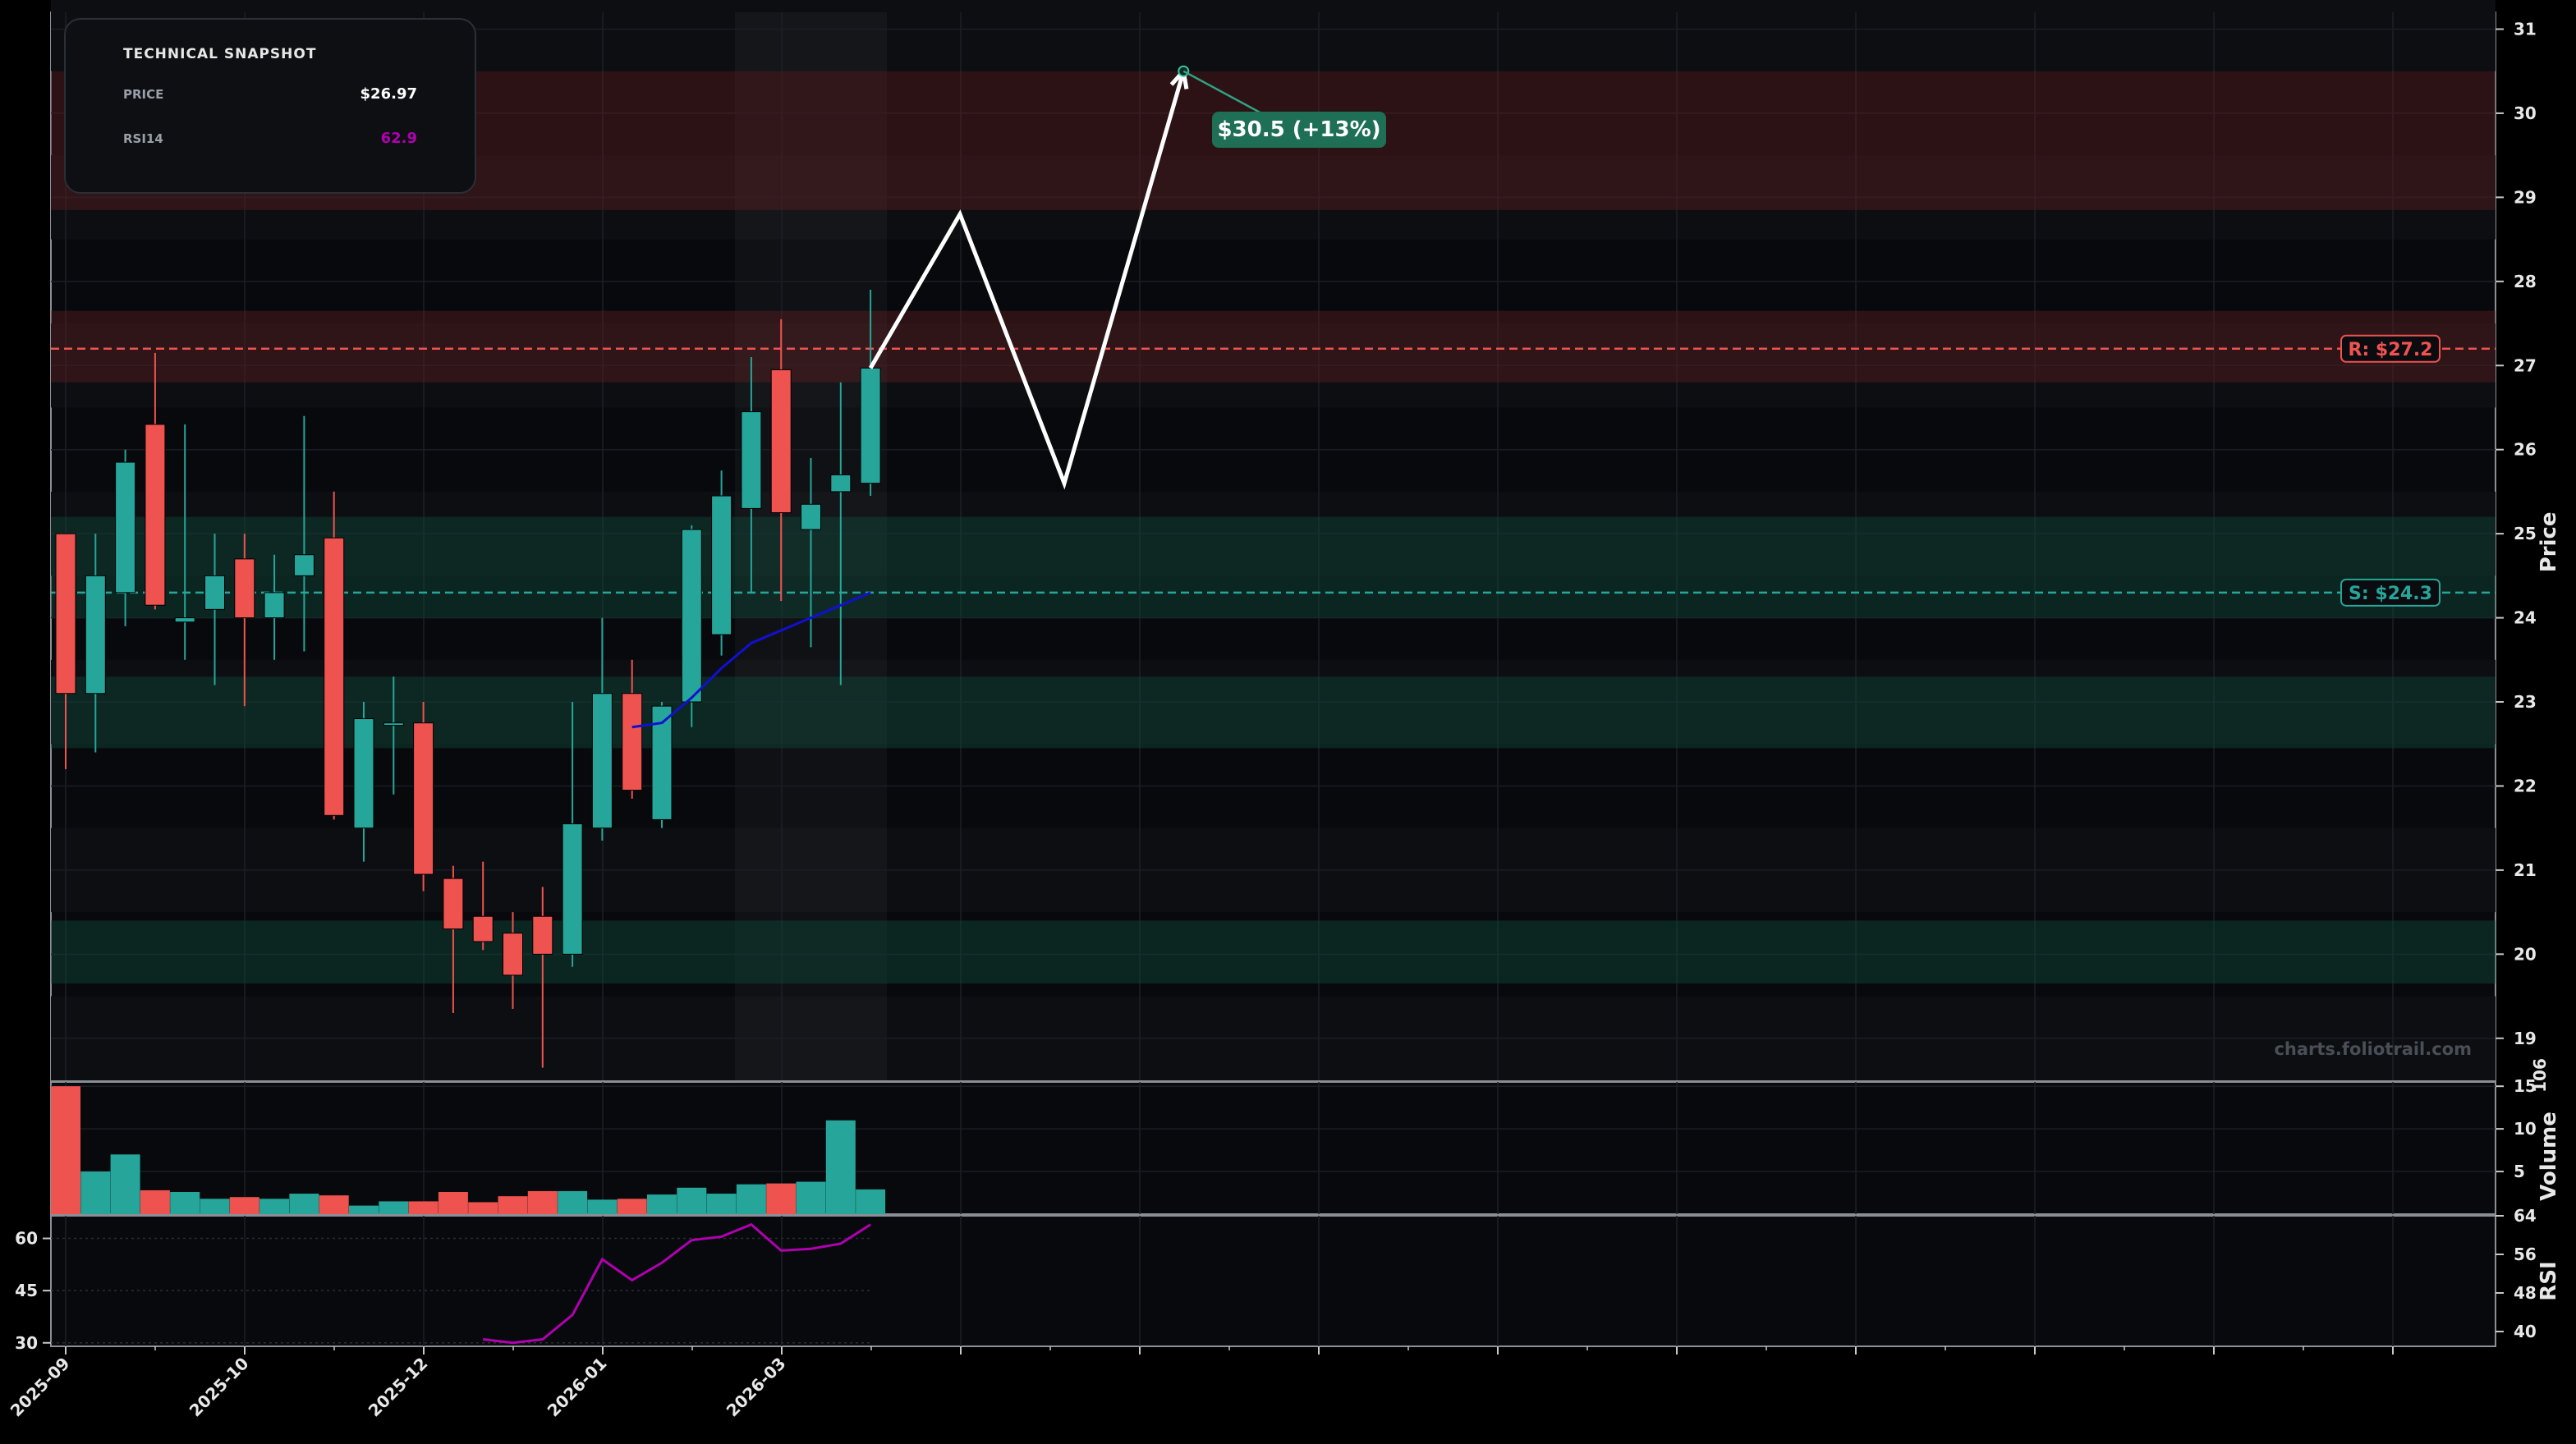  Describe the element at coordinates (468, 1150) in the screenshot. I see `volume-bars` at that location.